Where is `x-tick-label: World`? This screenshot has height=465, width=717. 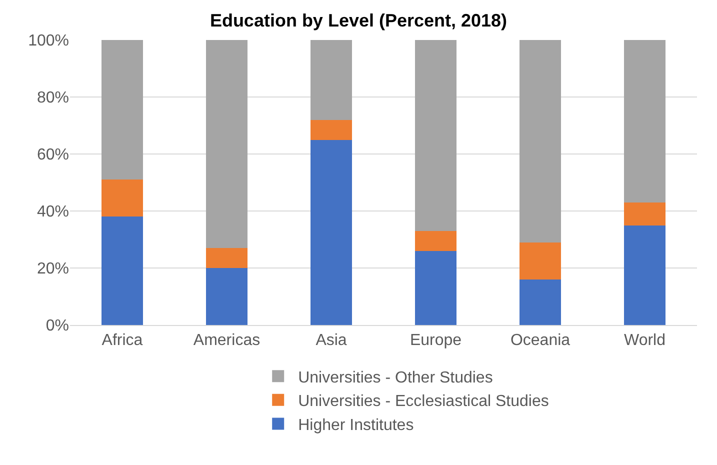
x-tick-label: World is located at coordinates (645, 341).